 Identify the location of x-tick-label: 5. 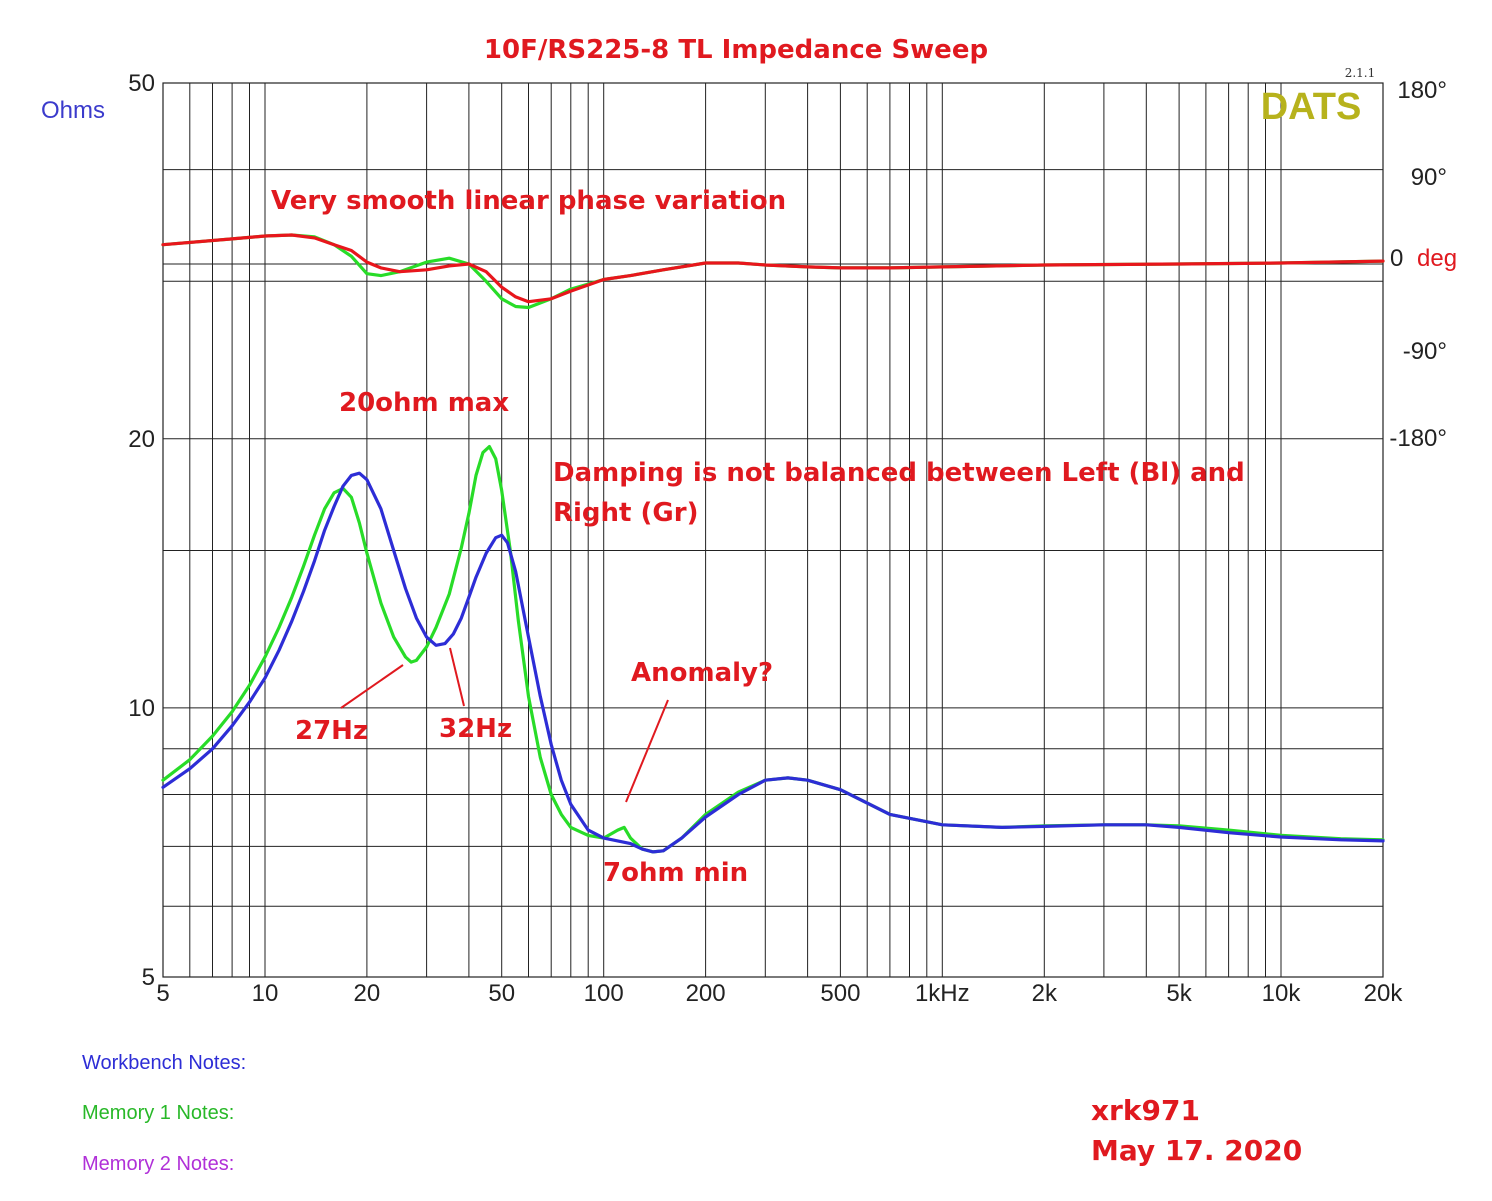
(162, 993).